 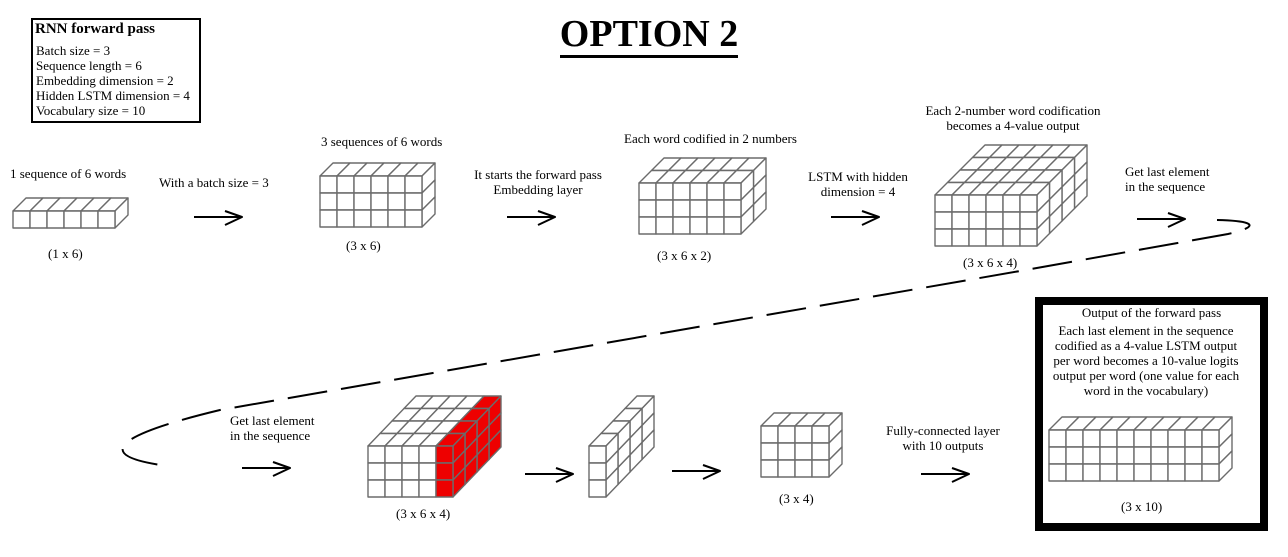 I want to click on transition6-line2: with 10 outputs, so click(x=943, y=445).